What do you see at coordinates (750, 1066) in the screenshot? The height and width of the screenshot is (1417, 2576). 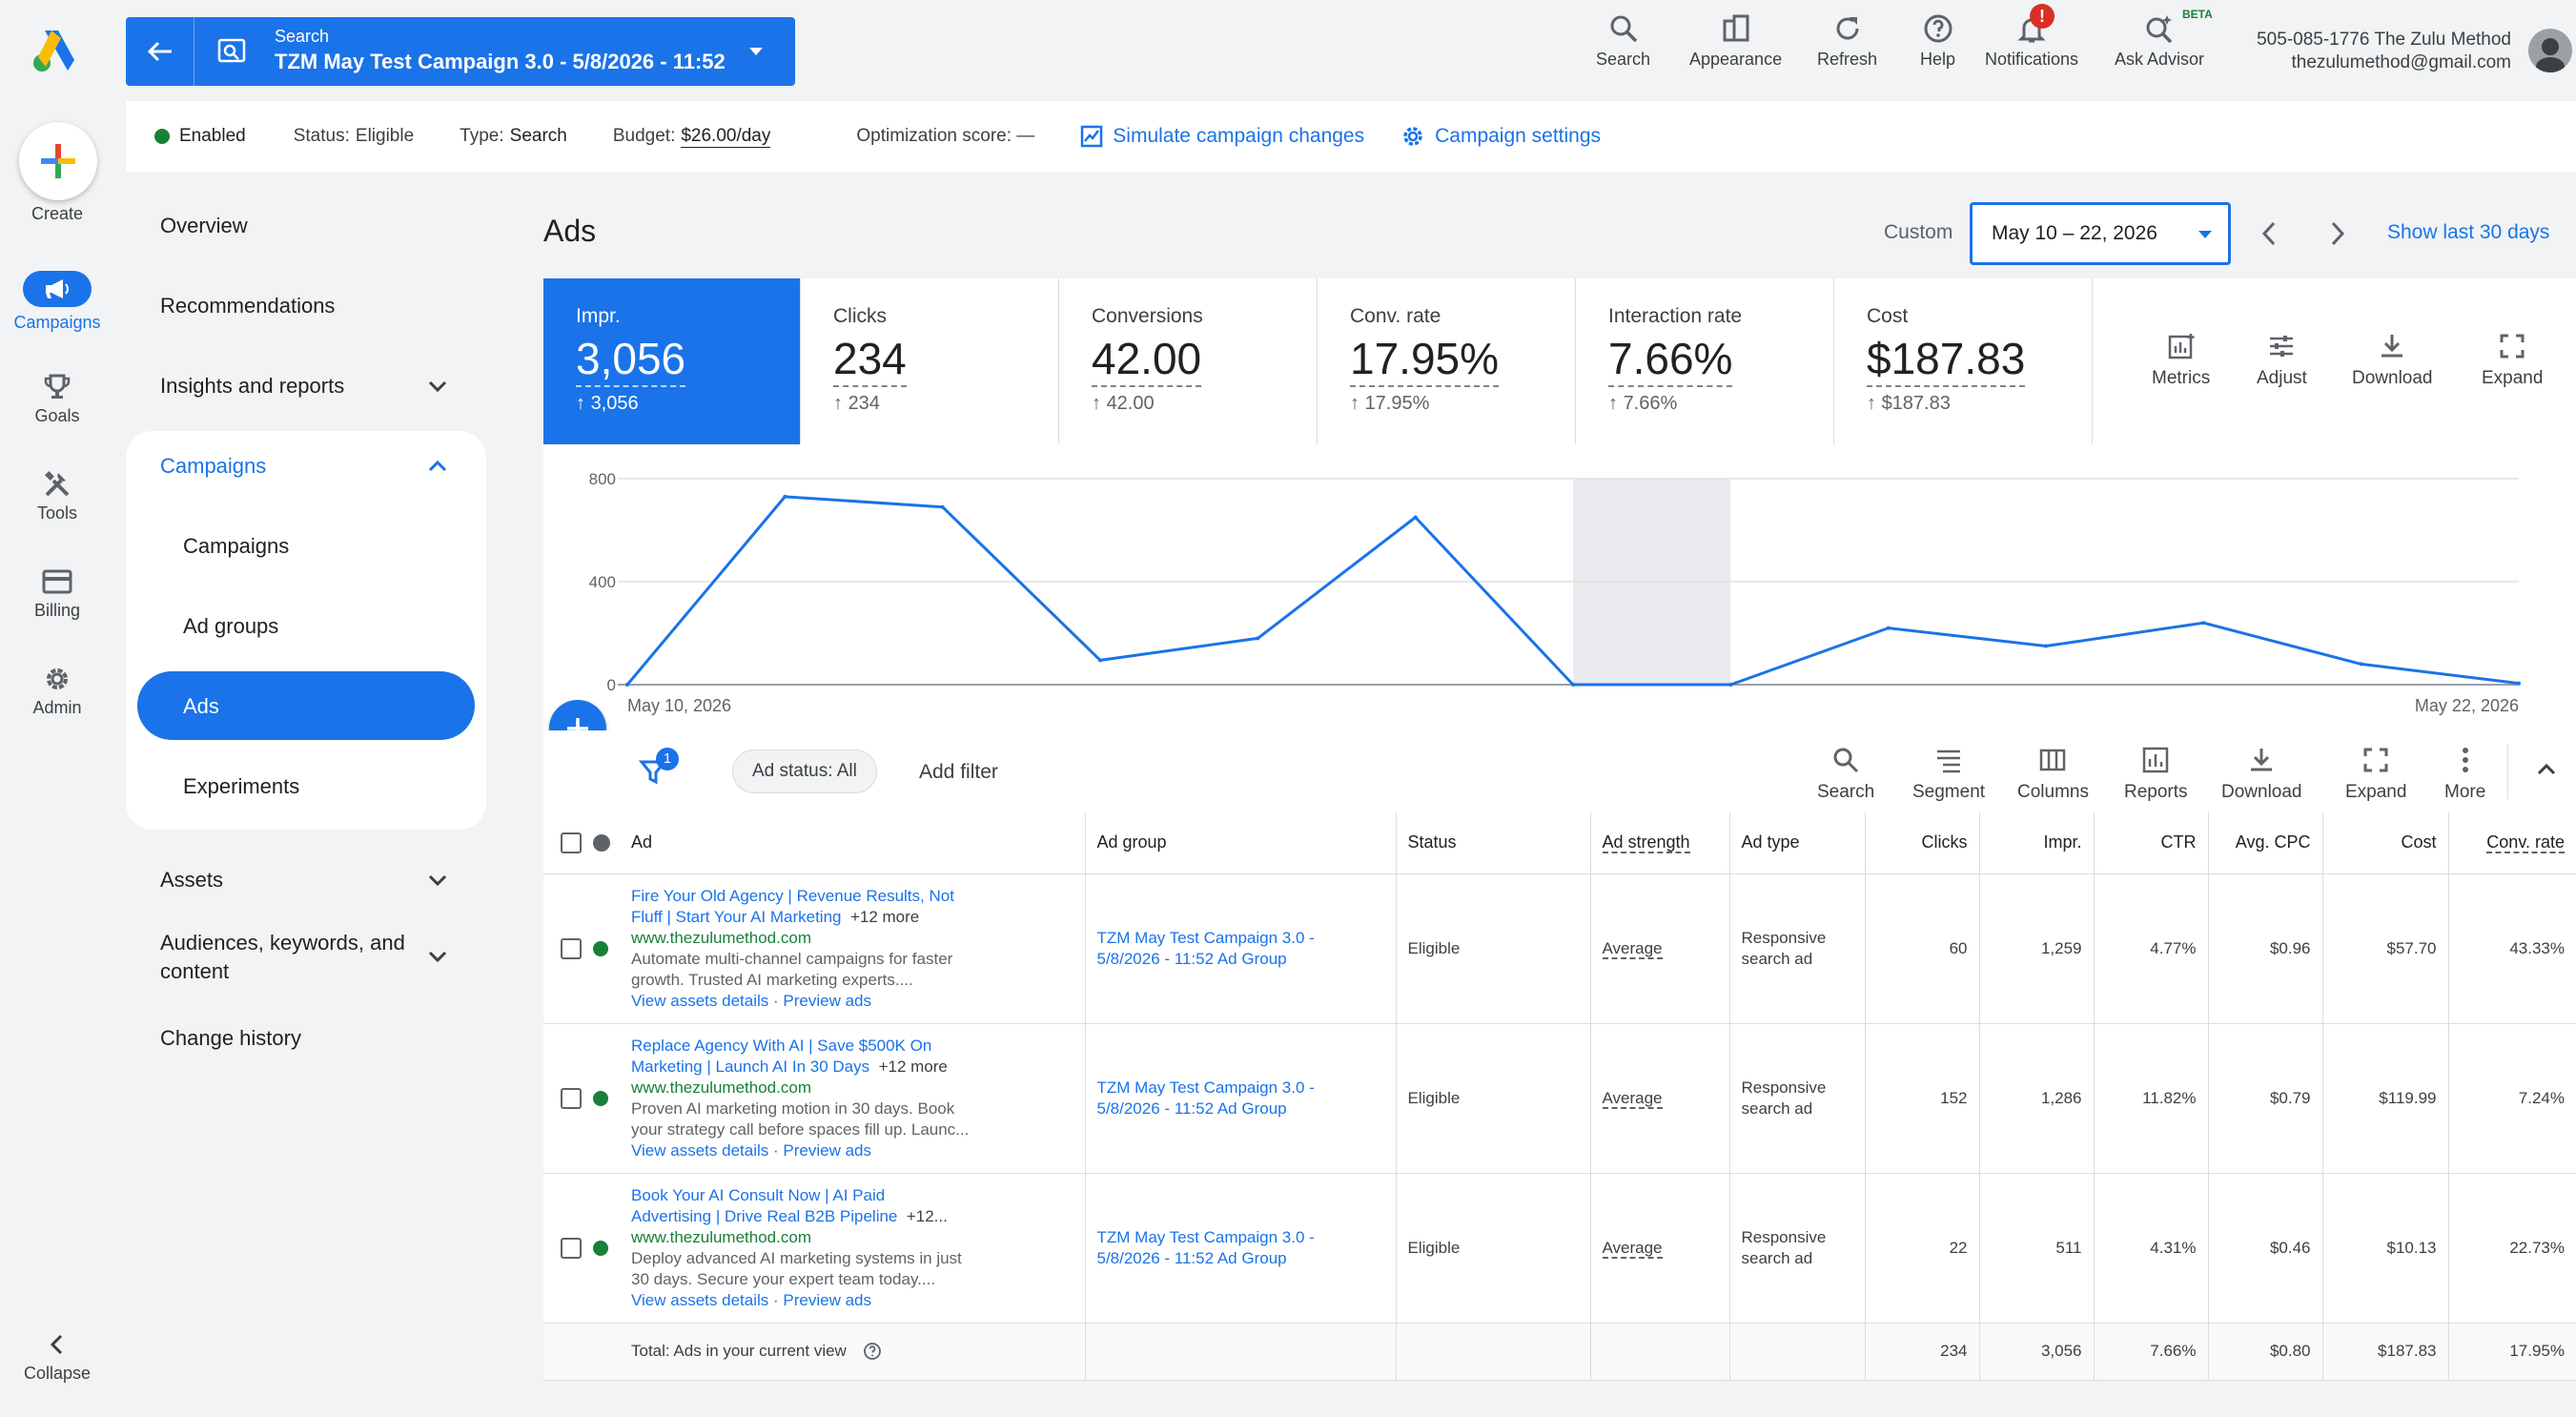 I see `ad-headline-line2: Marketing | Launch AI In 30 Days` at bounding box center [750, 1066].